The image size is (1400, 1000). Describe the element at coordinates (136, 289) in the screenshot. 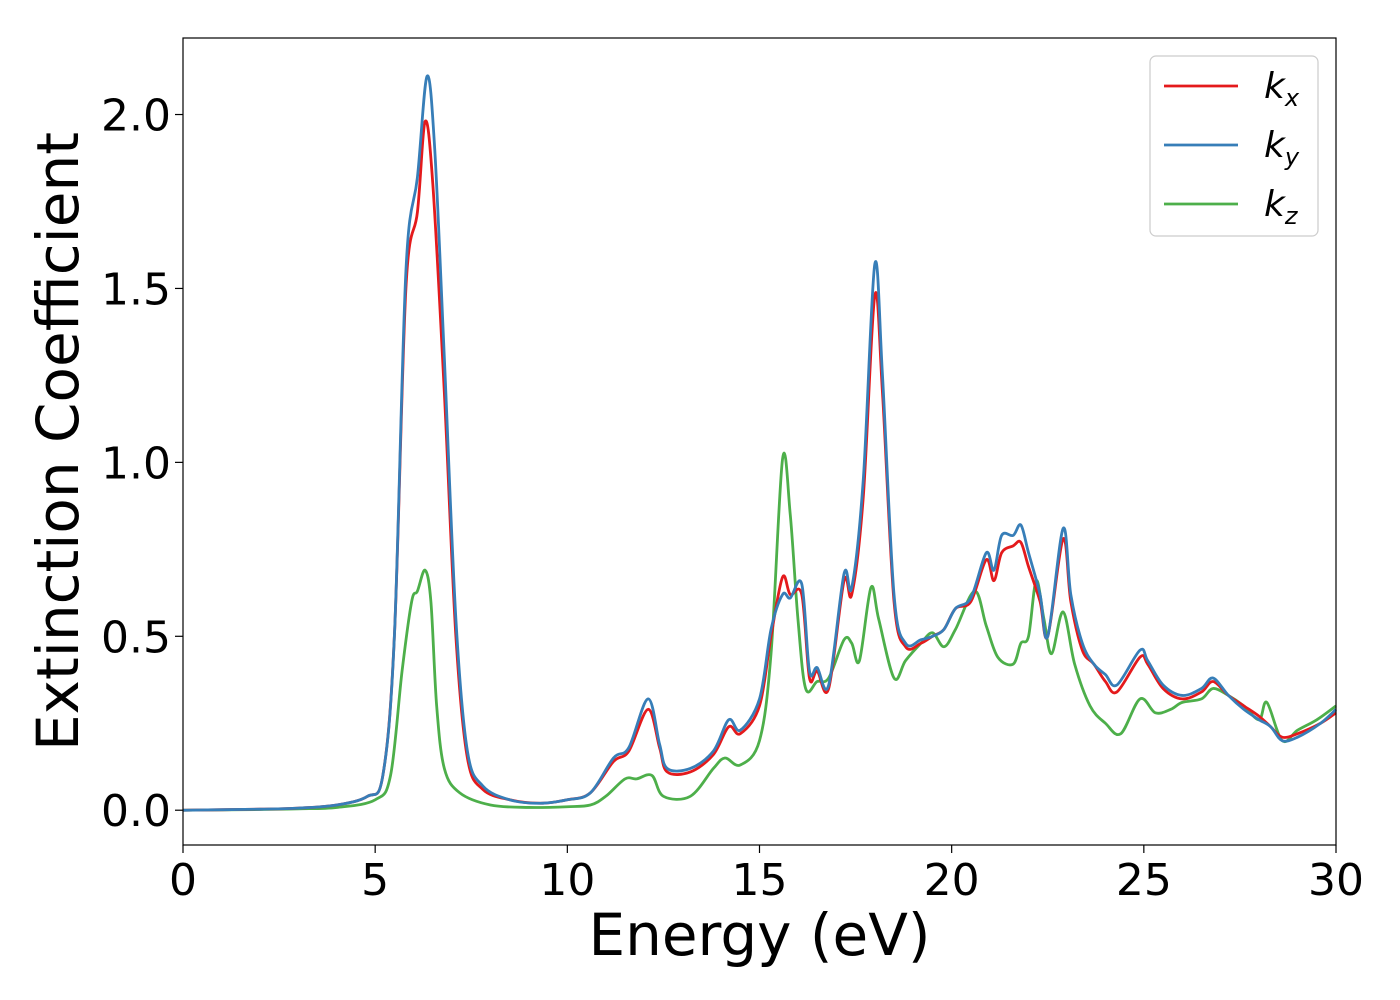

I see `y-tick-label: 1.5` at that location.